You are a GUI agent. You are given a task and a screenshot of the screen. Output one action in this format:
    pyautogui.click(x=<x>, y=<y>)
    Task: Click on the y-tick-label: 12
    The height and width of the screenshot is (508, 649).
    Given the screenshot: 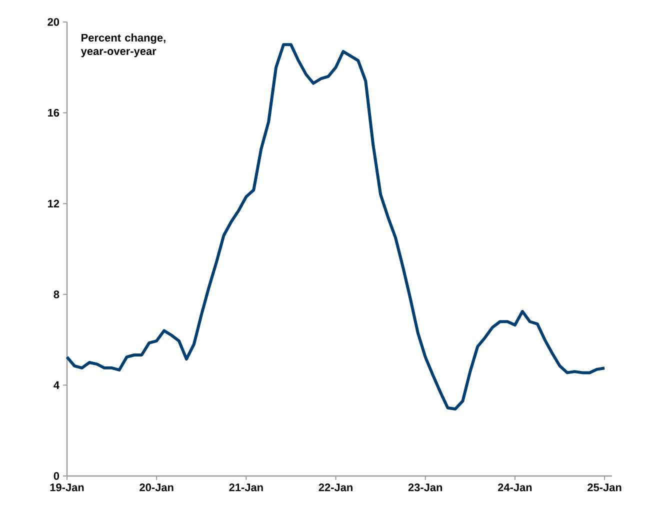 What is the action you would take?
    pyautogui.click(x=54, y=204)
    